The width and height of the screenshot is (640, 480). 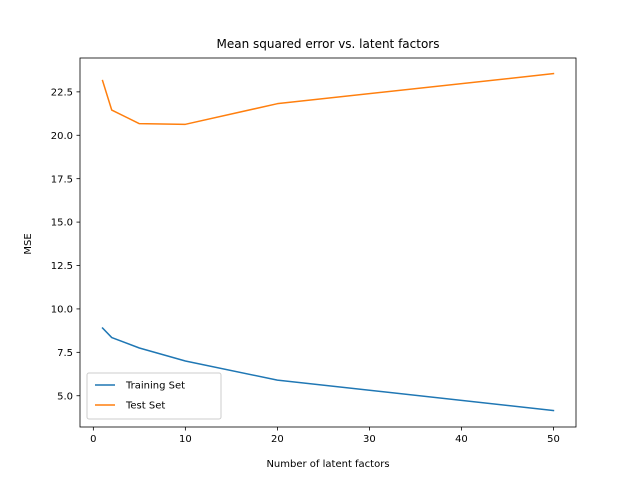 I want to click on x-tick-label: 20, so click(x=277, y=439).